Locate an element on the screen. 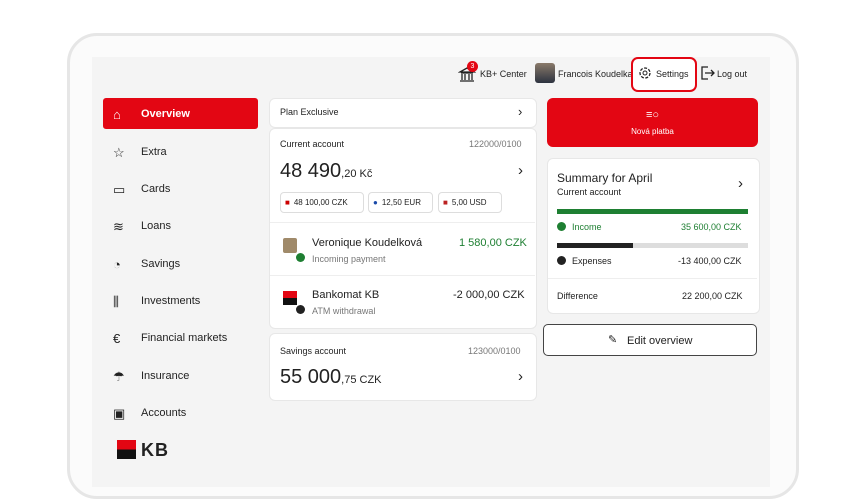  nav-icon: ☂ is located at coordinates (119, 376).